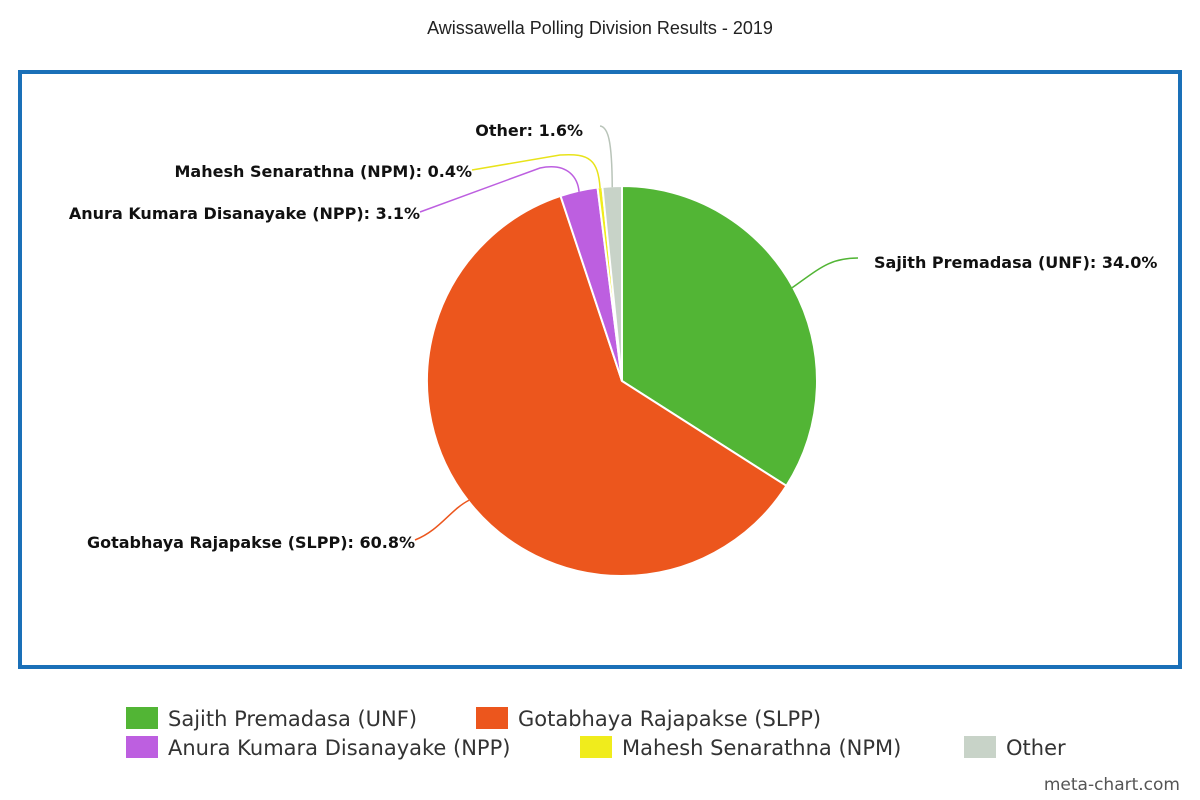 The image size is (1200, 800). What do you see at coordinates (596, 747) in the screenshot?
I see `legend-swatch-mahesh-senarathna-npm` at bounding box center [596, 747].